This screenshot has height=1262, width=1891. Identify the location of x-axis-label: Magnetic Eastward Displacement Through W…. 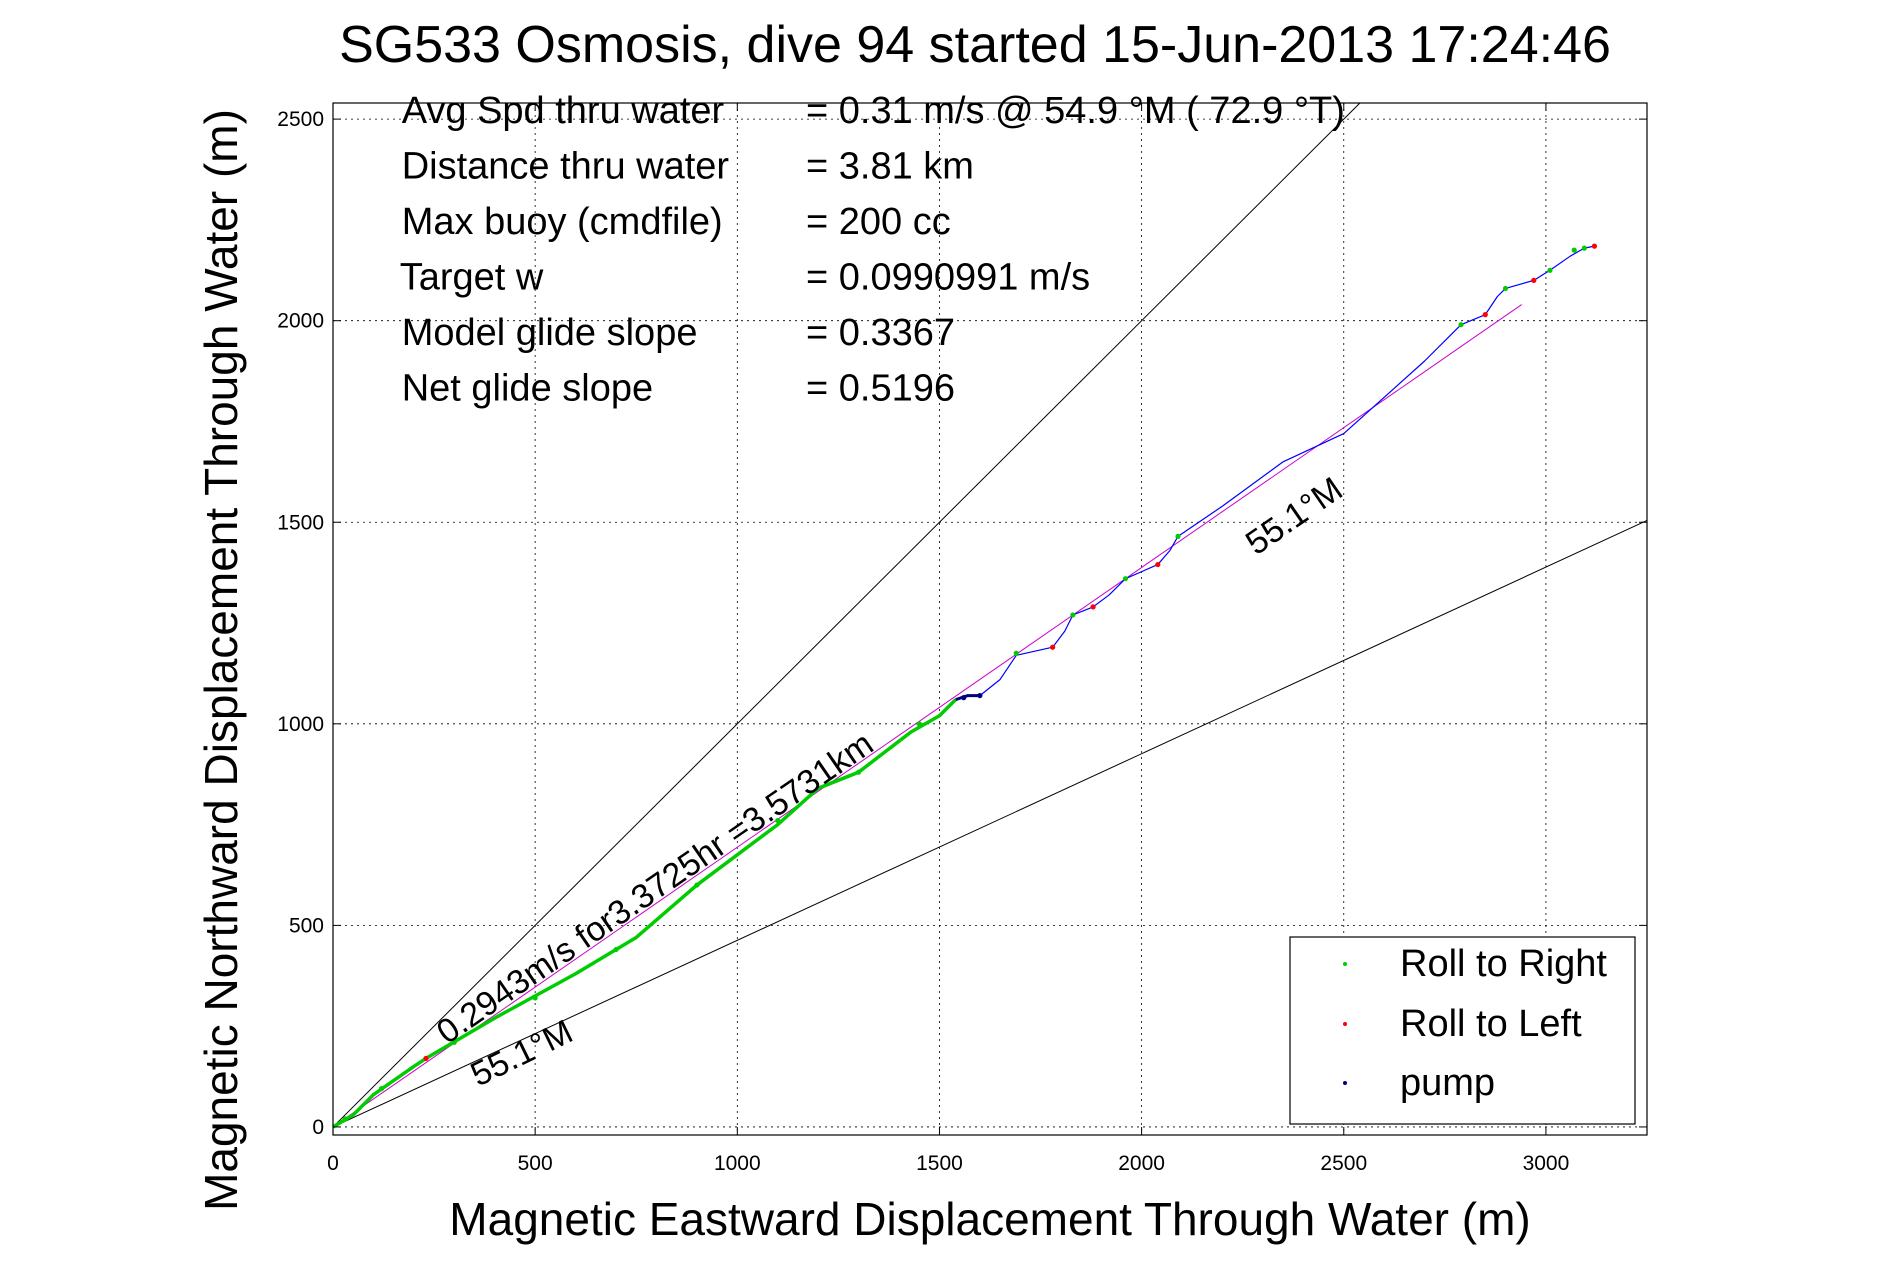
(989, 1219).